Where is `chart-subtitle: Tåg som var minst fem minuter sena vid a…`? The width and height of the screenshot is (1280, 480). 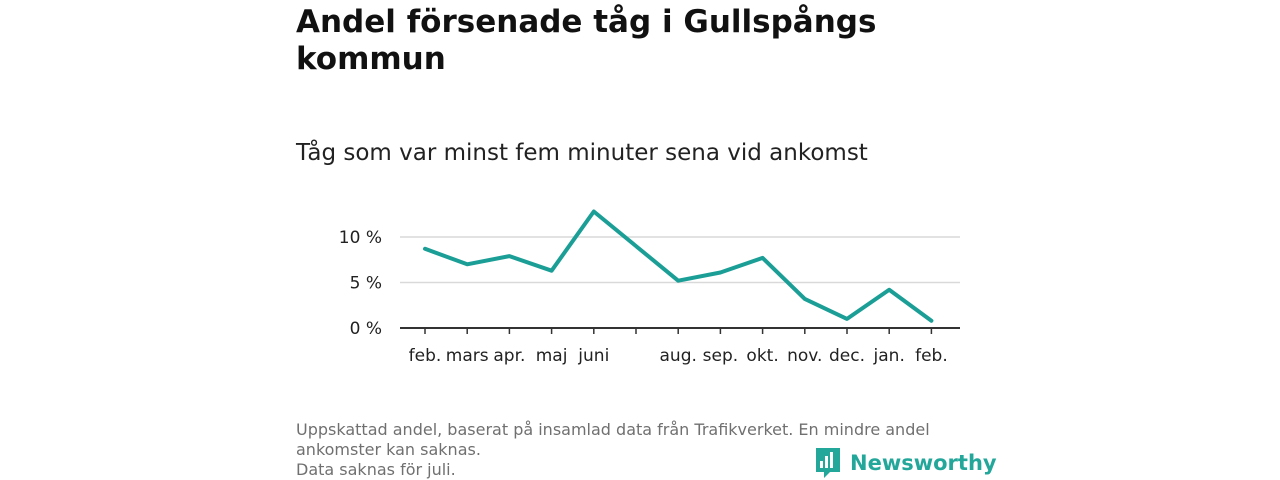
chart-subtitle: Tåg som var minst fem minuter sena vid a… is located at coordinates (582, 153).